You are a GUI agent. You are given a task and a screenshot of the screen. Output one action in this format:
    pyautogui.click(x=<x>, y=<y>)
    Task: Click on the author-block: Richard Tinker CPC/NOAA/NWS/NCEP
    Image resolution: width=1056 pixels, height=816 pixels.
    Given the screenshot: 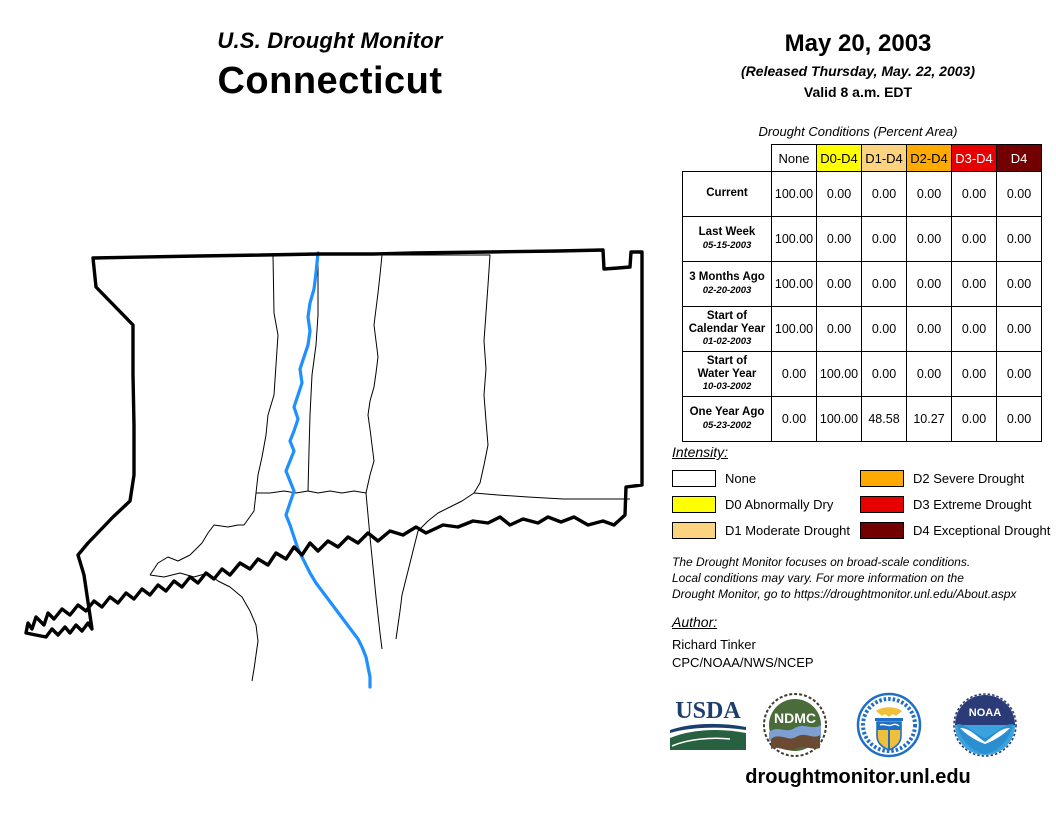 What is the action you would take?
    pyautogui.click(x=743, y=654)
    